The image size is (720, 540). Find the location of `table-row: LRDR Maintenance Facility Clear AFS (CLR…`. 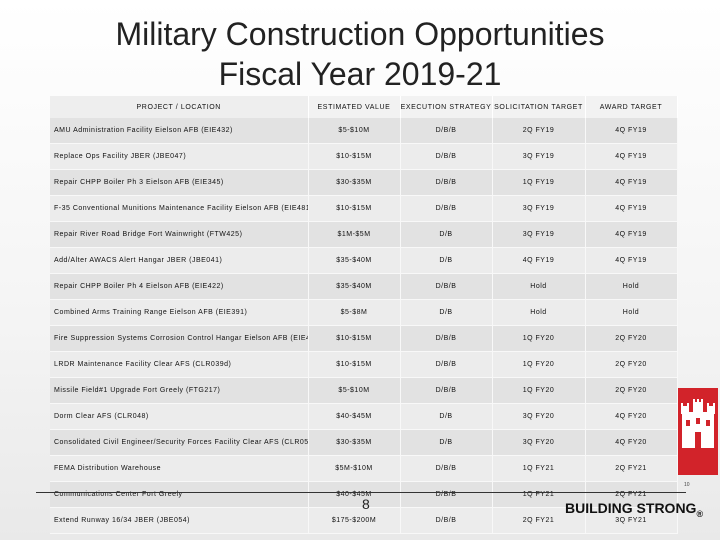

table-row: LRDR Maintenance Facility Clear AFS (CLR… is located at coordinates (364, 364).